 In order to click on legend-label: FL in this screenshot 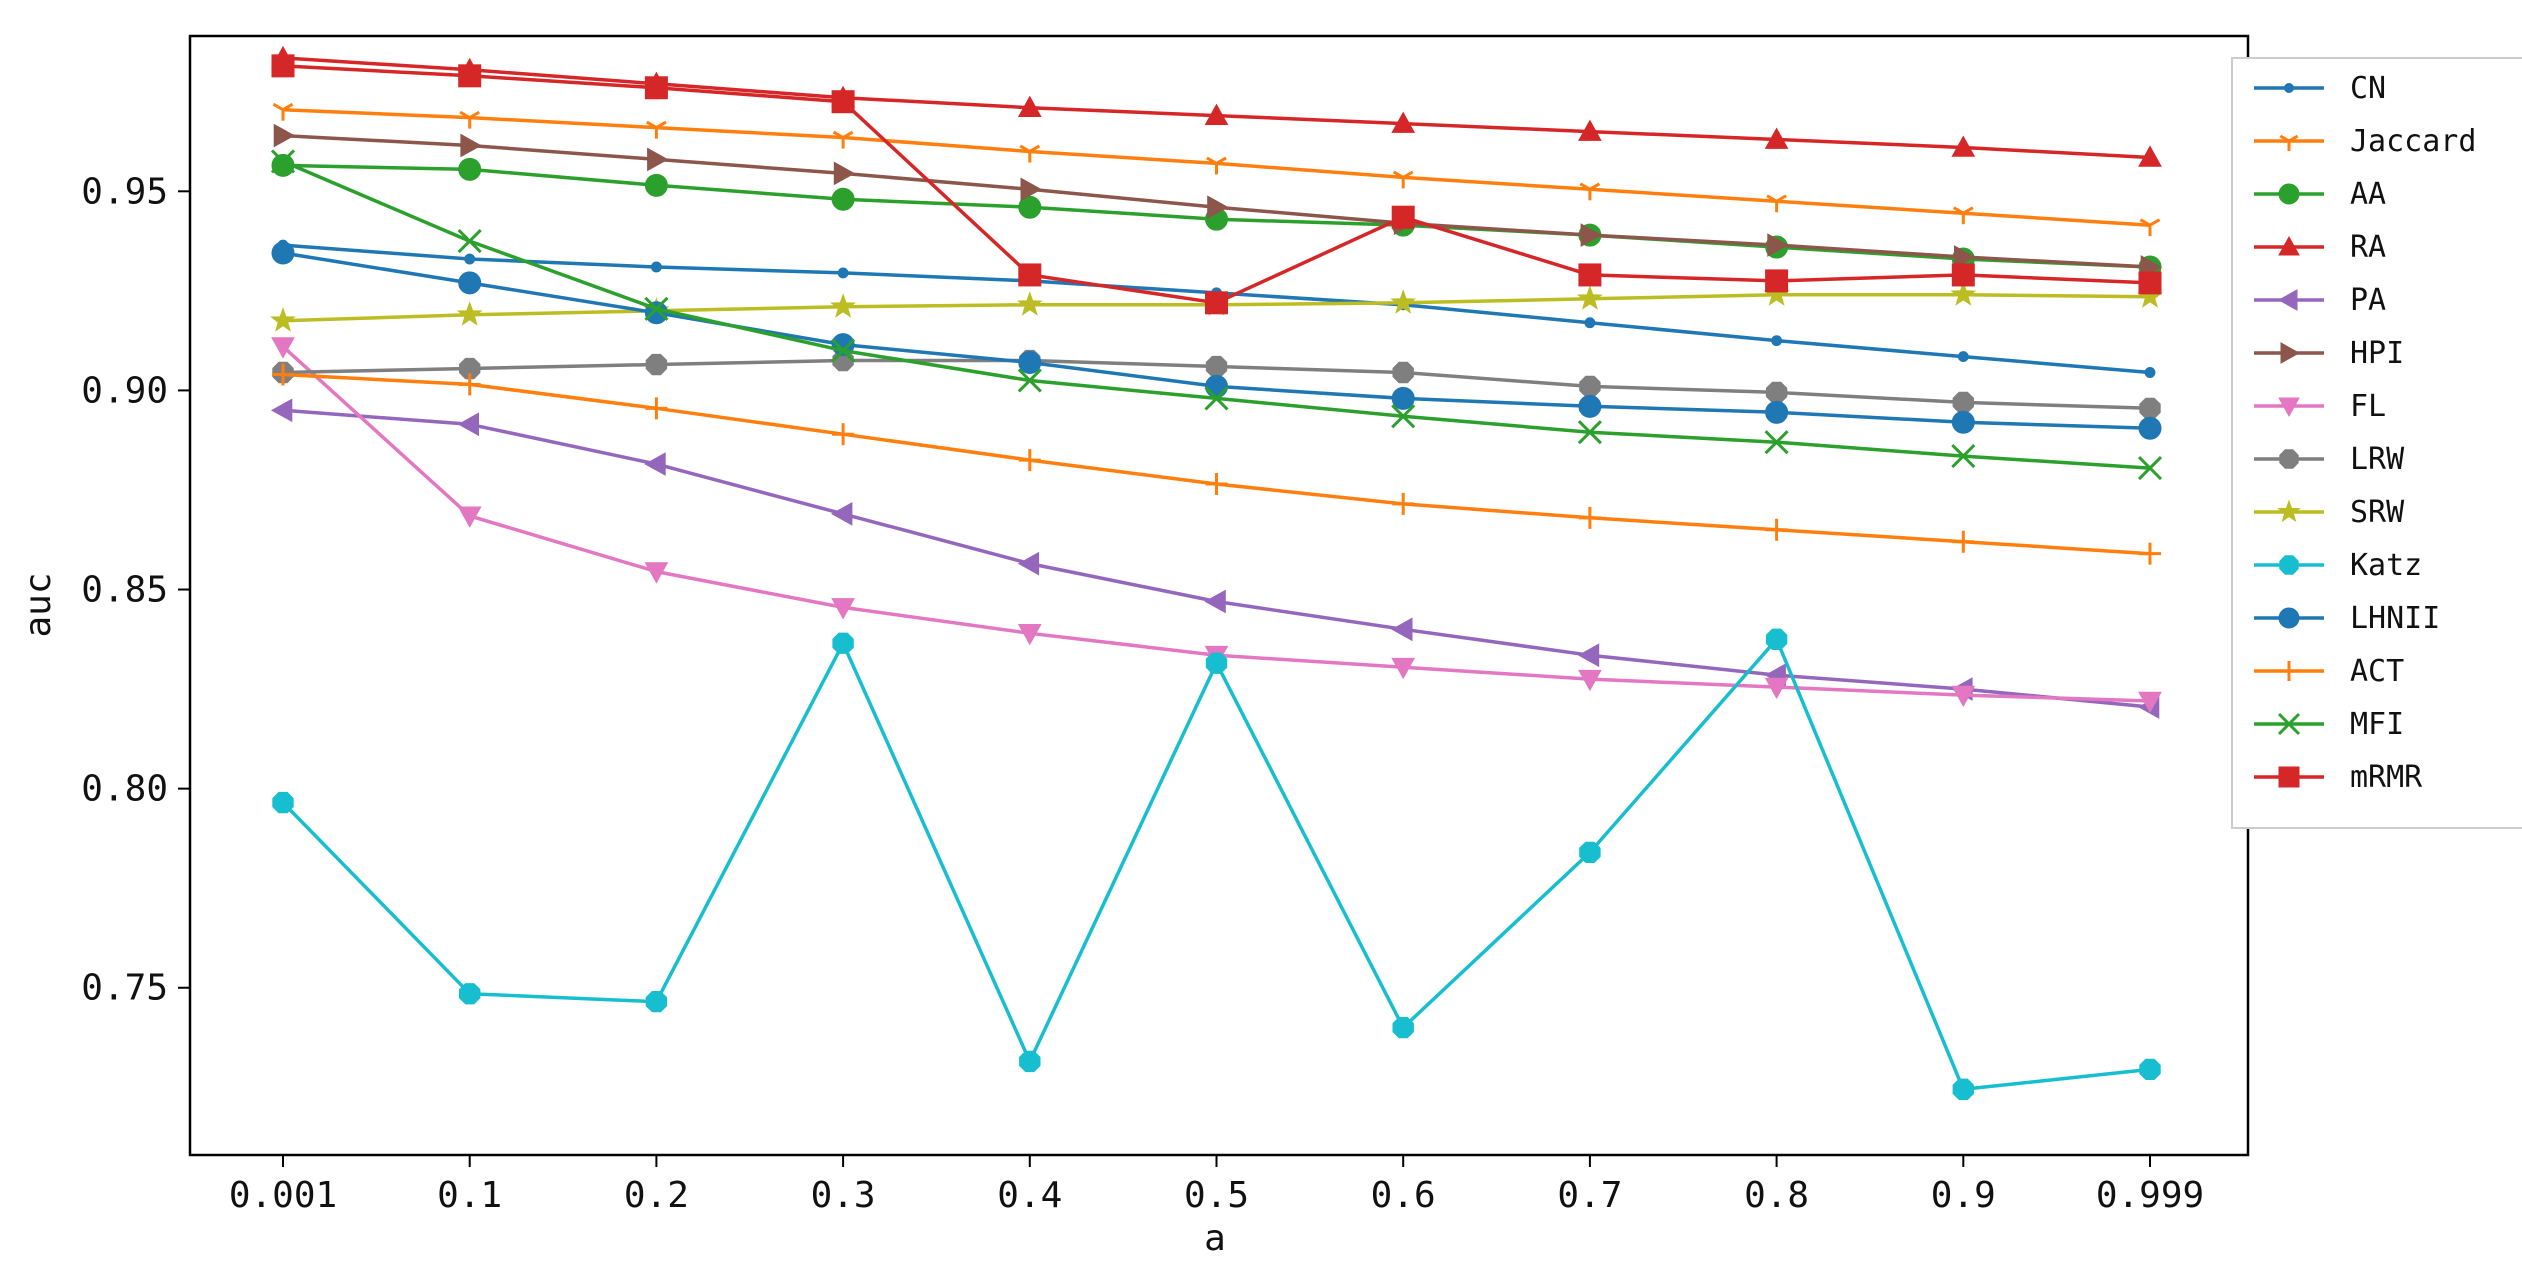, I will do `click(2368, 406)`.